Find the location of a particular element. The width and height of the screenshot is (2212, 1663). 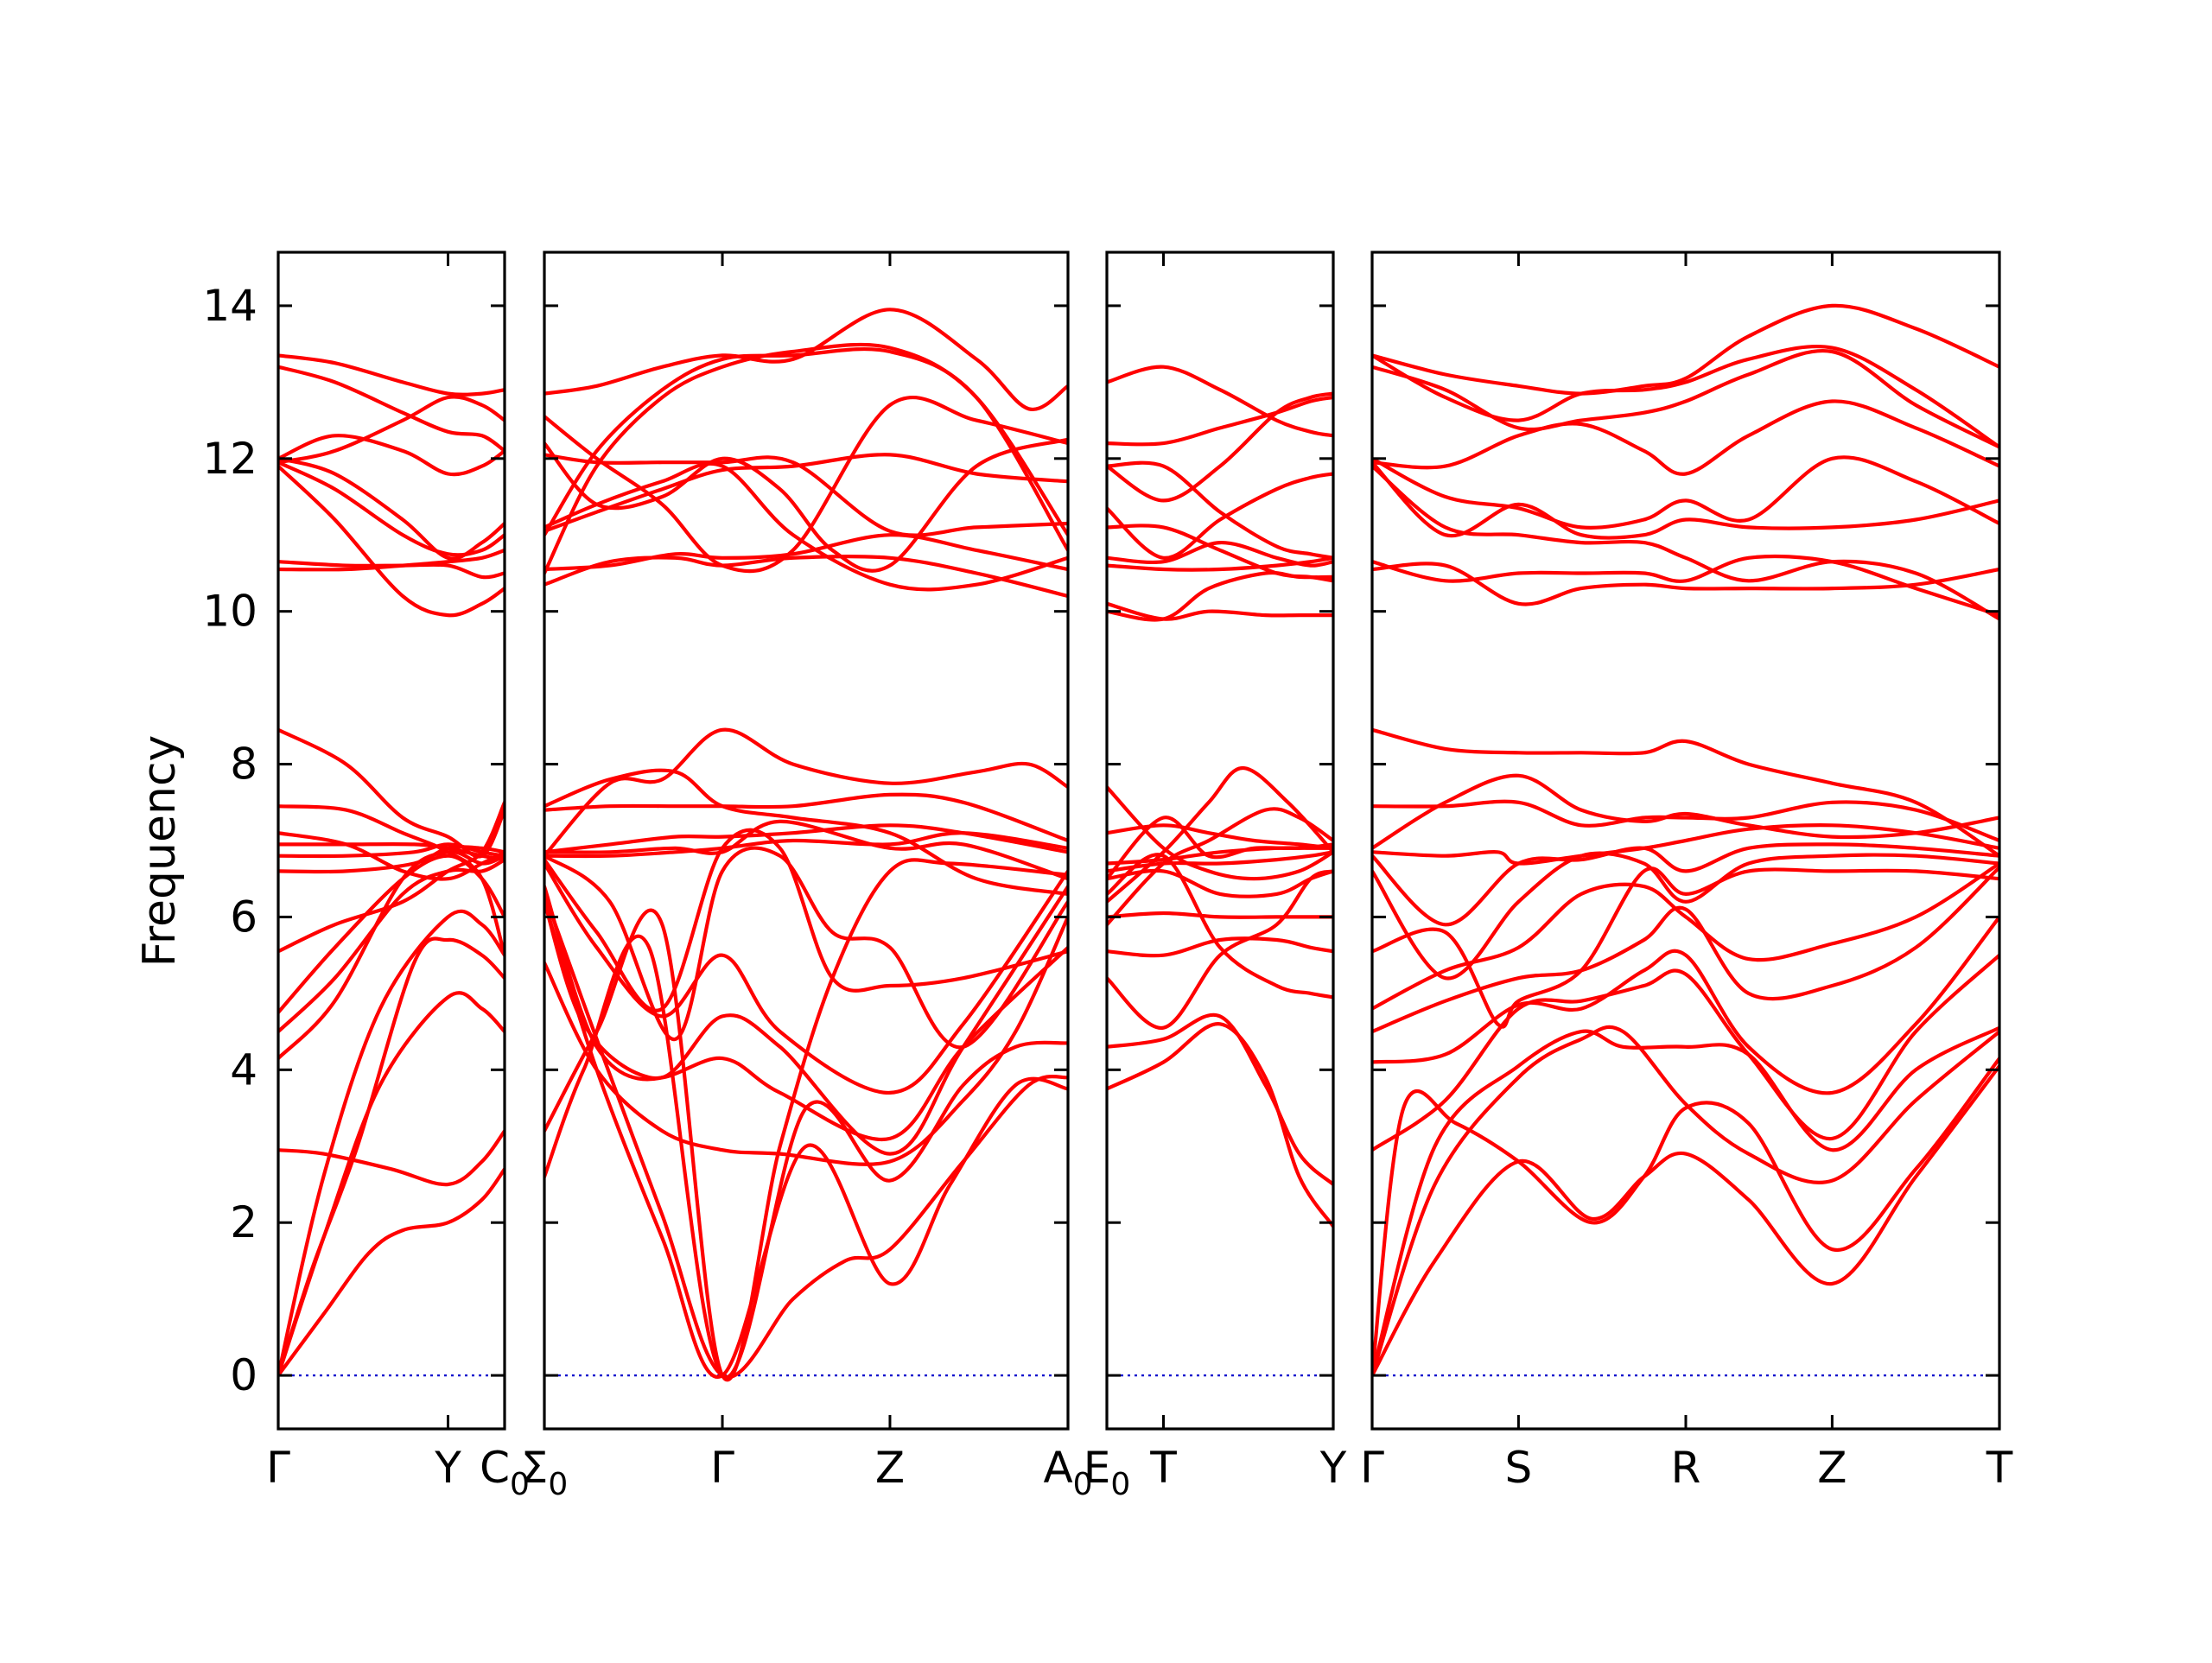

panel-3-bands is located at coordinates (1220, 871).